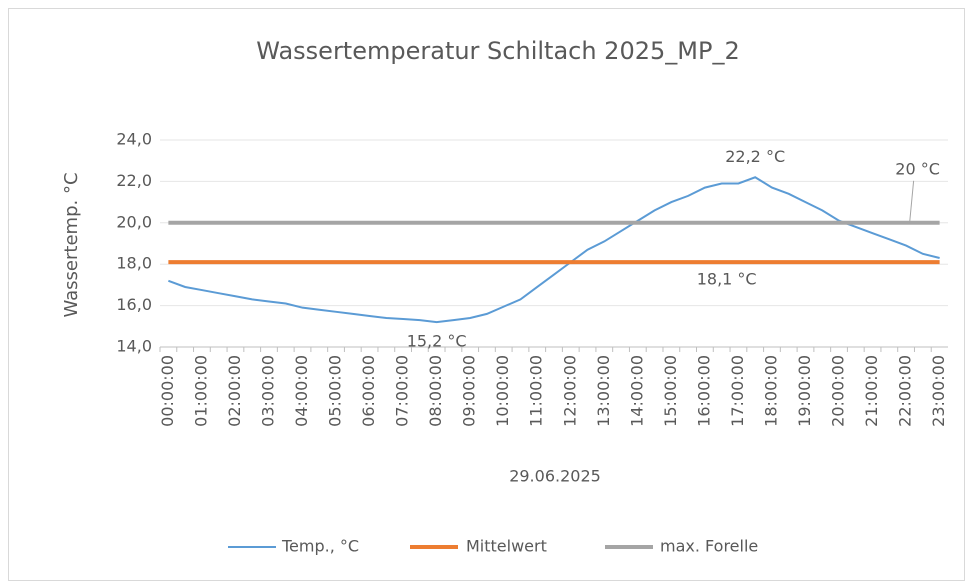 Image resolution: width=966 pixels, height=582 pixels. What do you see at coordinates (917, 168) in the screenshot?
I see `data-label: 20 °C` at bounding box center [917, 168].